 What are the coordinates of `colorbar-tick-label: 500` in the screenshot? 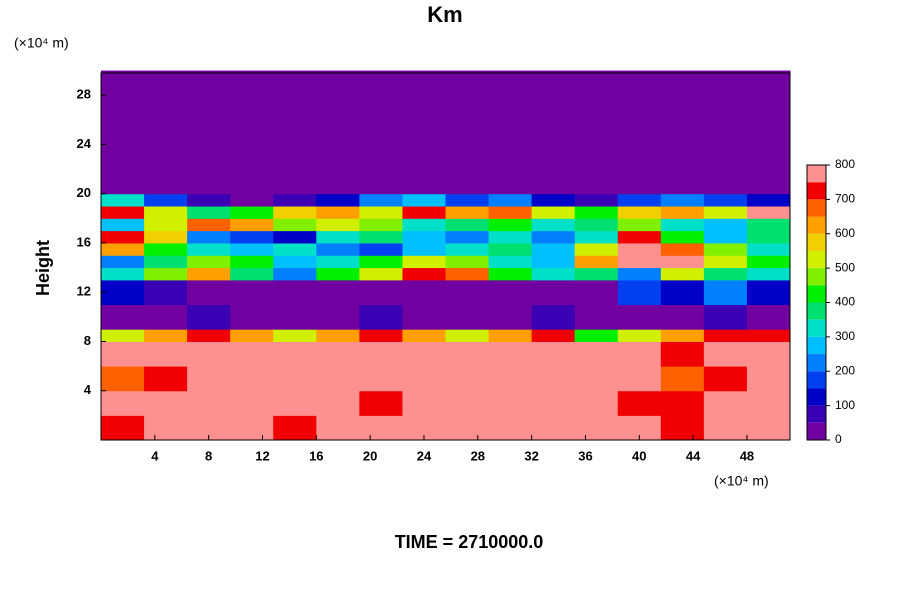 It's located at (845, 267).